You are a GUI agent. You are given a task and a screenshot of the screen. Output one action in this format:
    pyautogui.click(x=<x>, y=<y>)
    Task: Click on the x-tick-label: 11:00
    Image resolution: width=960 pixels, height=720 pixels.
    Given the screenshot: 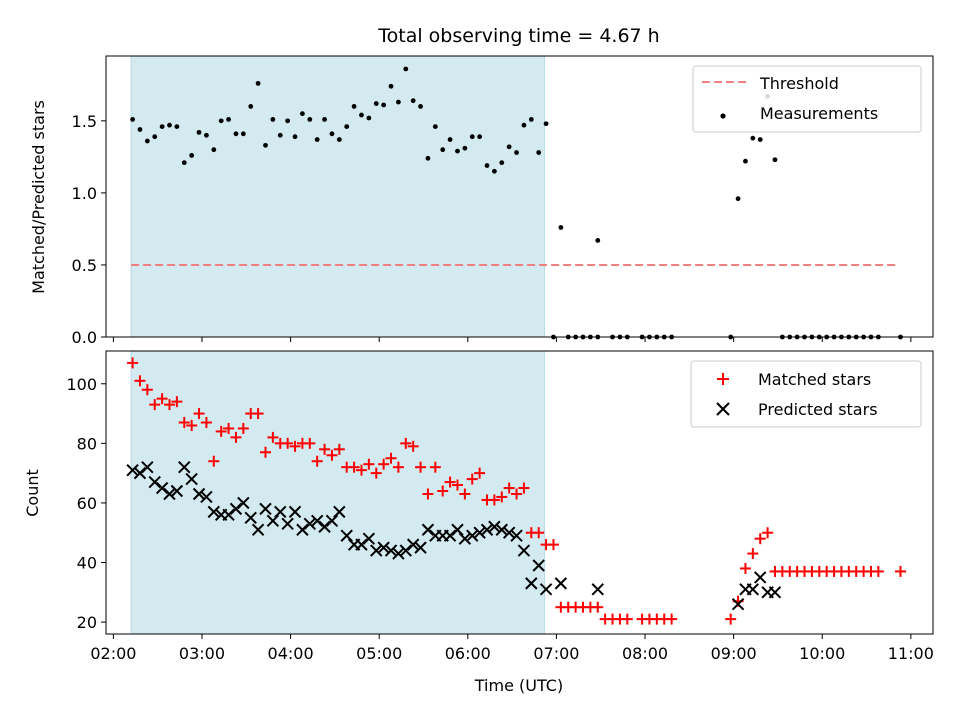 What is the action you would take?
    pyautogui.click(x=911, y=653)
    